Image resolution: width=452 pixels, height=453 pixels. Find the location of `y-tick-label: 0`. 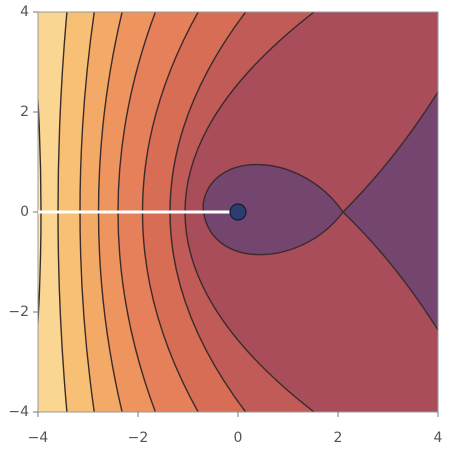

y-tick-label: 0 is located at coordinates (24, 212).